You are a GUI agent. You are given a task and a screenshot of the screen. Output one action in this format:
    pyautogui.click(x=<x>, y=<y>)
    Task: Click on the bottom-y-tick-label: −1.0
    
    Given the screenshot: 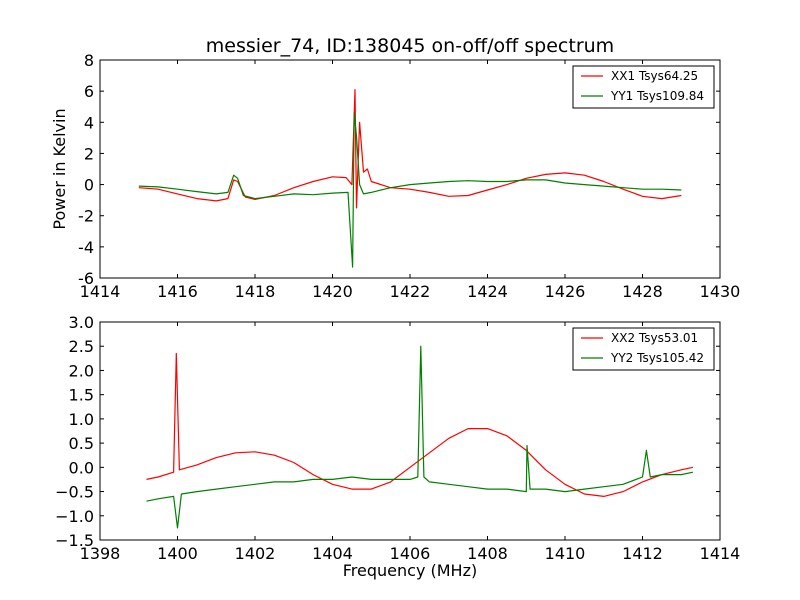 What is the action you would take?
    pyautogui.click(x=74, y=516)
    